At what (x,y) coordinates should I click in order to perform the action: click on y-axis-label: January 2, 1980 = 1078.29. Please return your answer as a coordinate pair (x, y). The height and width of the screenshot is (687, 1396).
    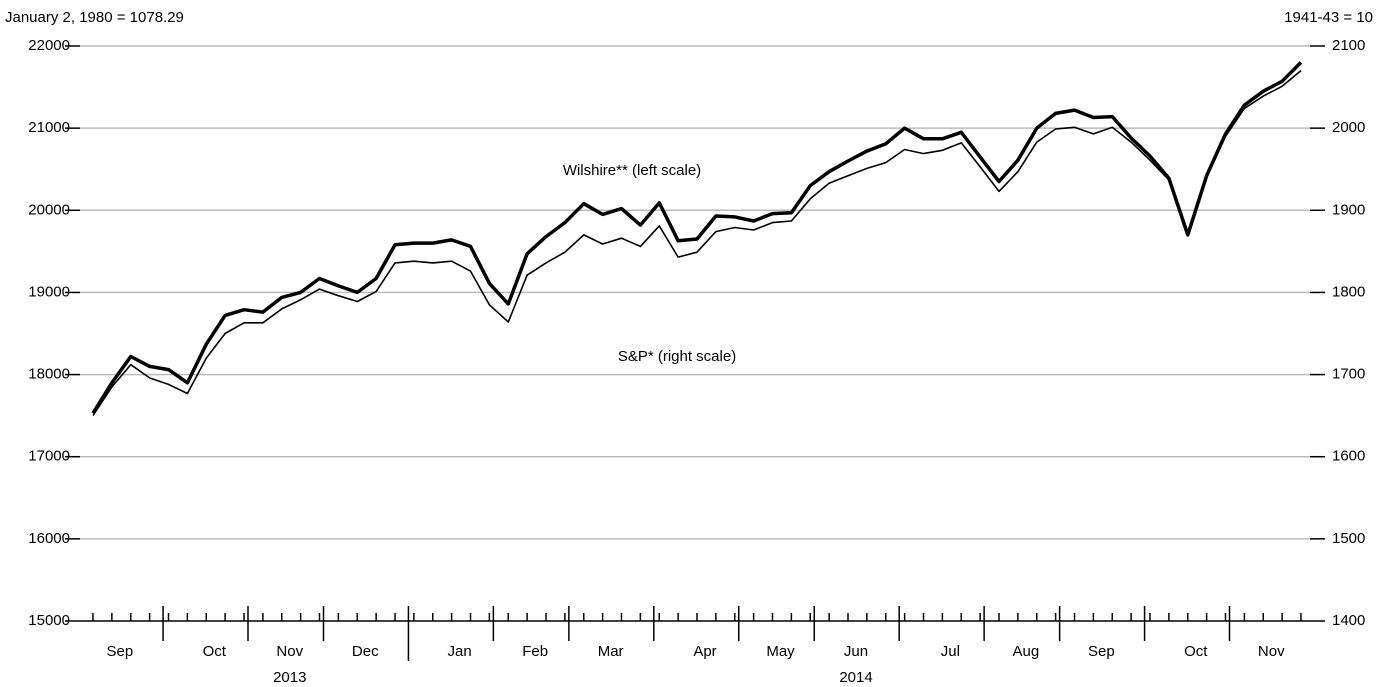
    Looking at the image, I should click on (94, 17).